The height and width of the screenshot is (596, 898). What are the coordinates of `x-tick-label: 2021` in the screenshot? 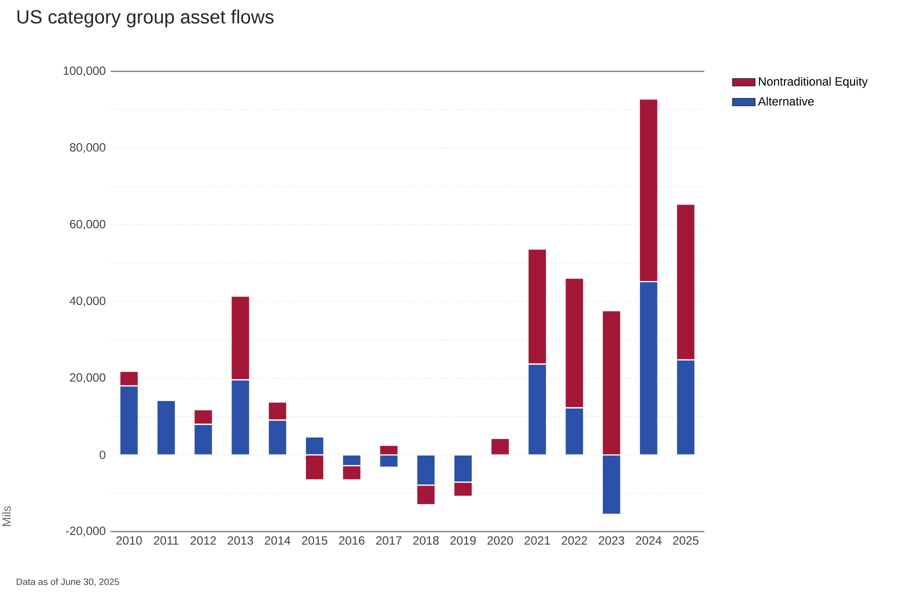 It's located at (537, 540).